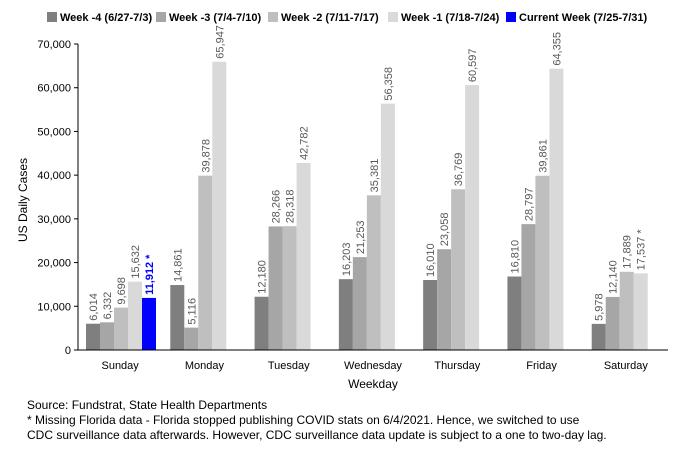  I want to click on value-label-tuesday-series-4: 42,782, so click(305, 143).